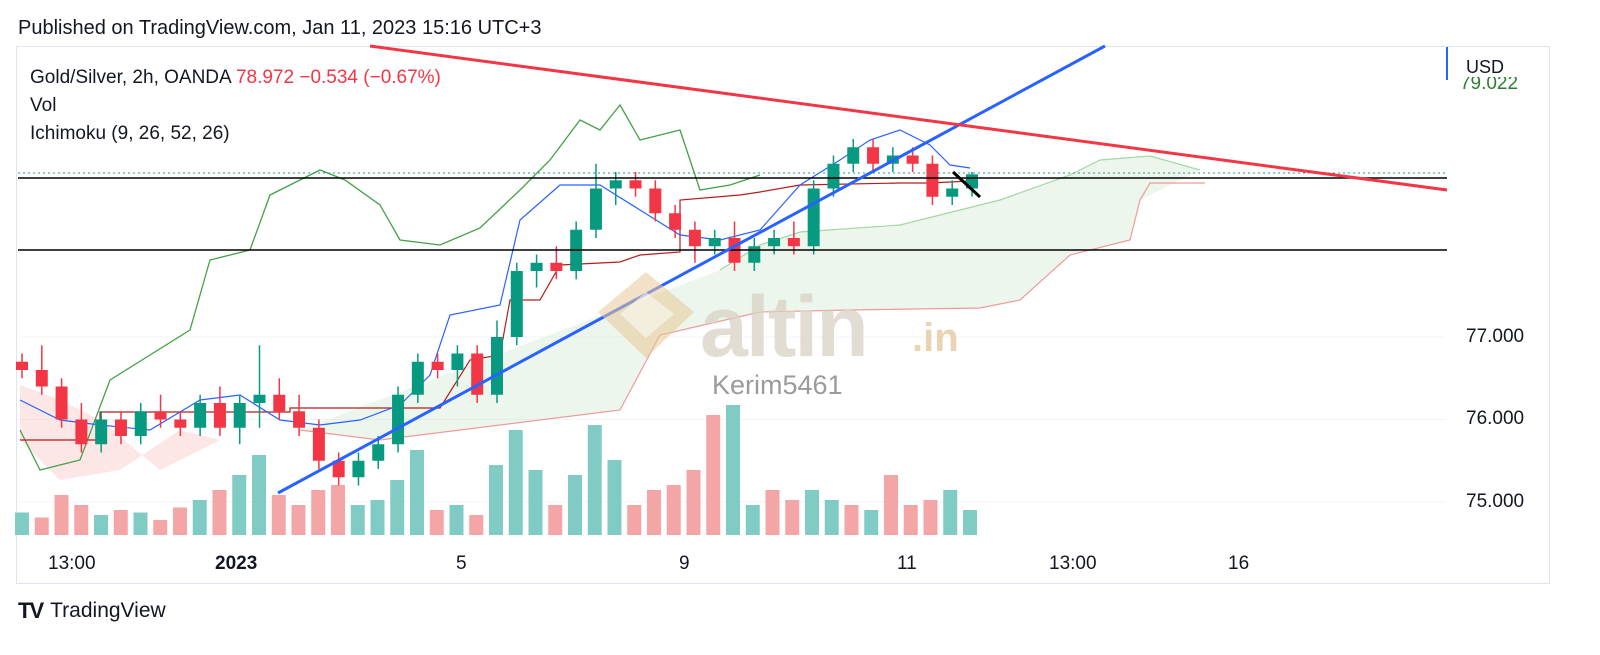 This screenshot has width=1600, height=655. Describe the element at coordinates (43, 105) in the screenshot. I see `legend-vol: Vol` at that location.